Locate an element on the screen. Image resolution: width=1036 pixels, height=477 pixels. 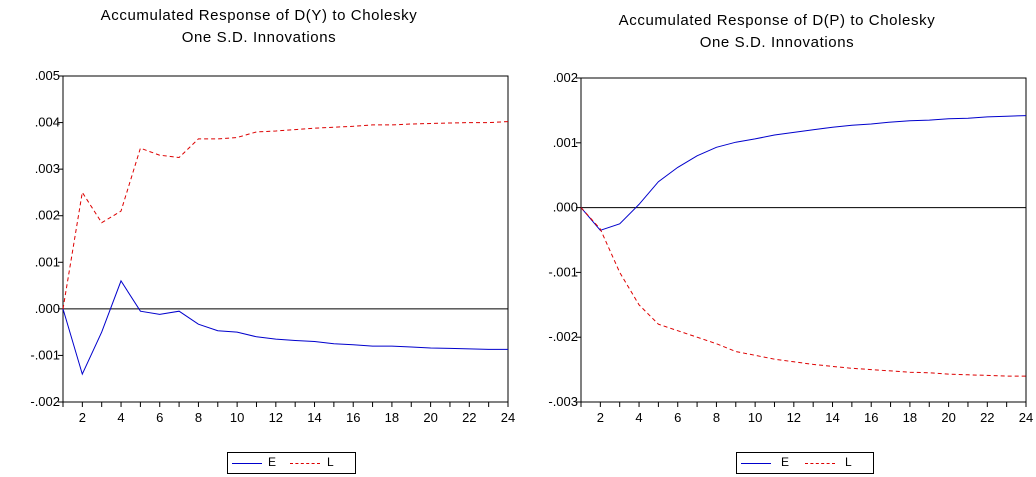
chart-title-line1: Accumulated Response of D(P) to Cholesky is located at coordinates (777, 20).